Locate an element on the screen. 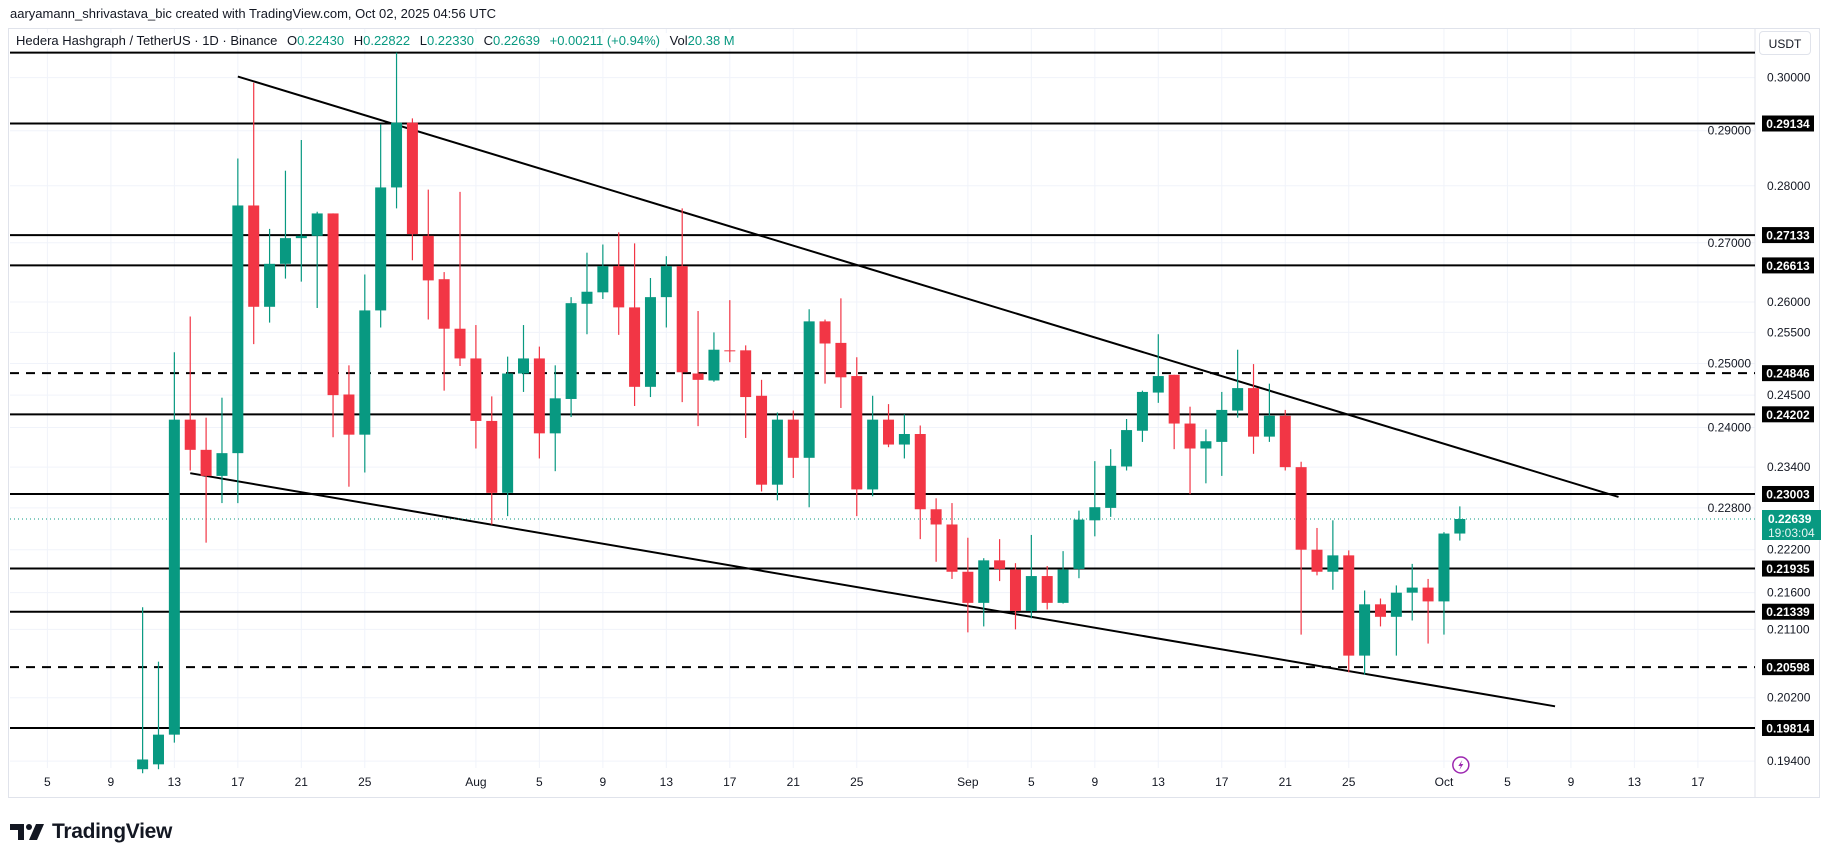 The image size is (1825, 849). currency-button: USDT is located at coordinates (1785, 43).